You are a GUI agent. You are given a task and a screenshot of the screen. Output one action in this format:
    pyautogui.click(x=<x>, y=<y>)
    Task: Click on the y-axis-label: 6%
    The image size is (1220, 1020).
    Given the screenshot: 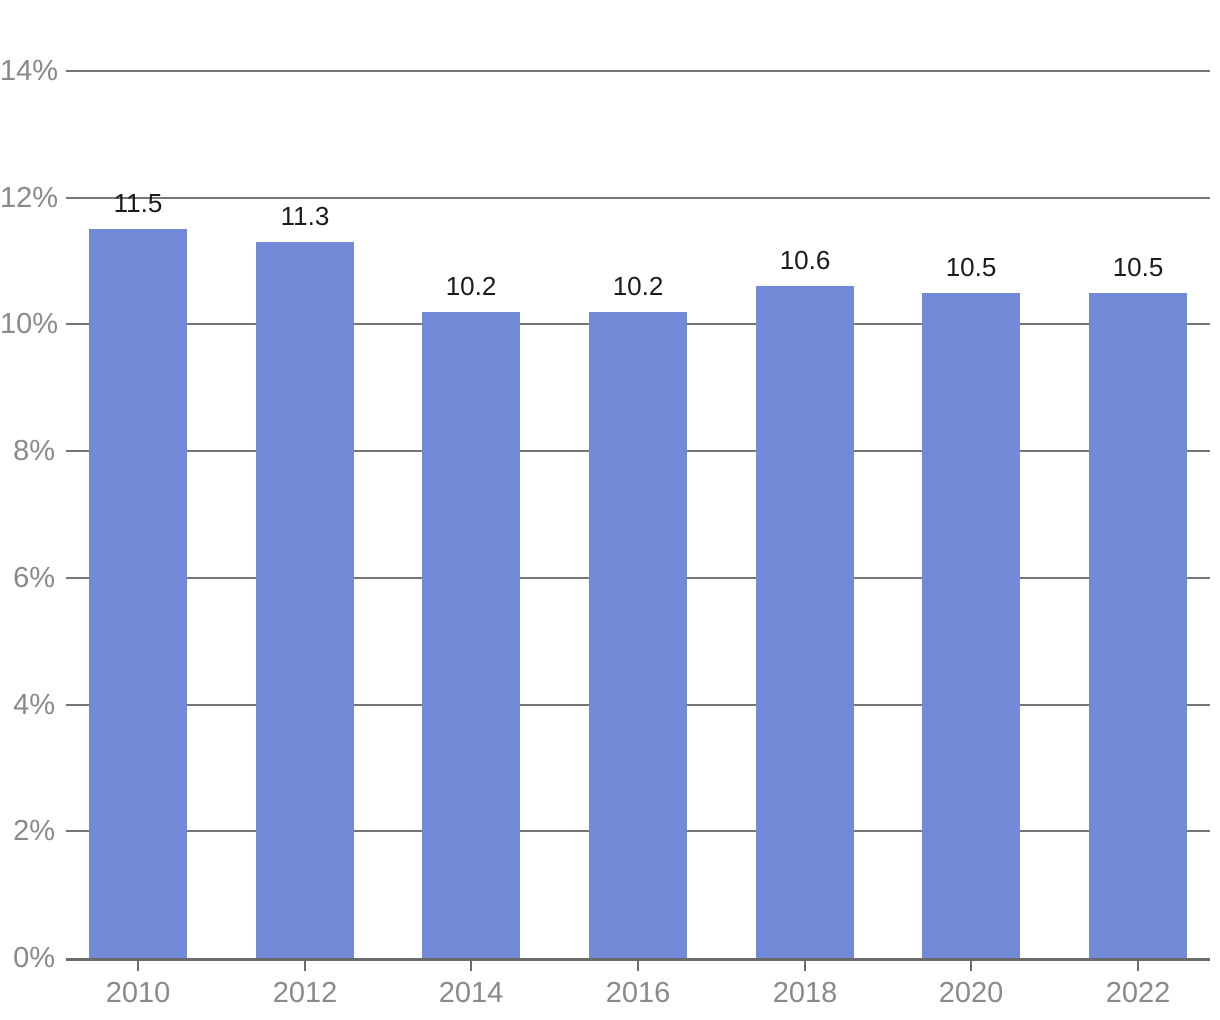 What is the action you would take?
    pyautogui.click(x=34, y=578)
    